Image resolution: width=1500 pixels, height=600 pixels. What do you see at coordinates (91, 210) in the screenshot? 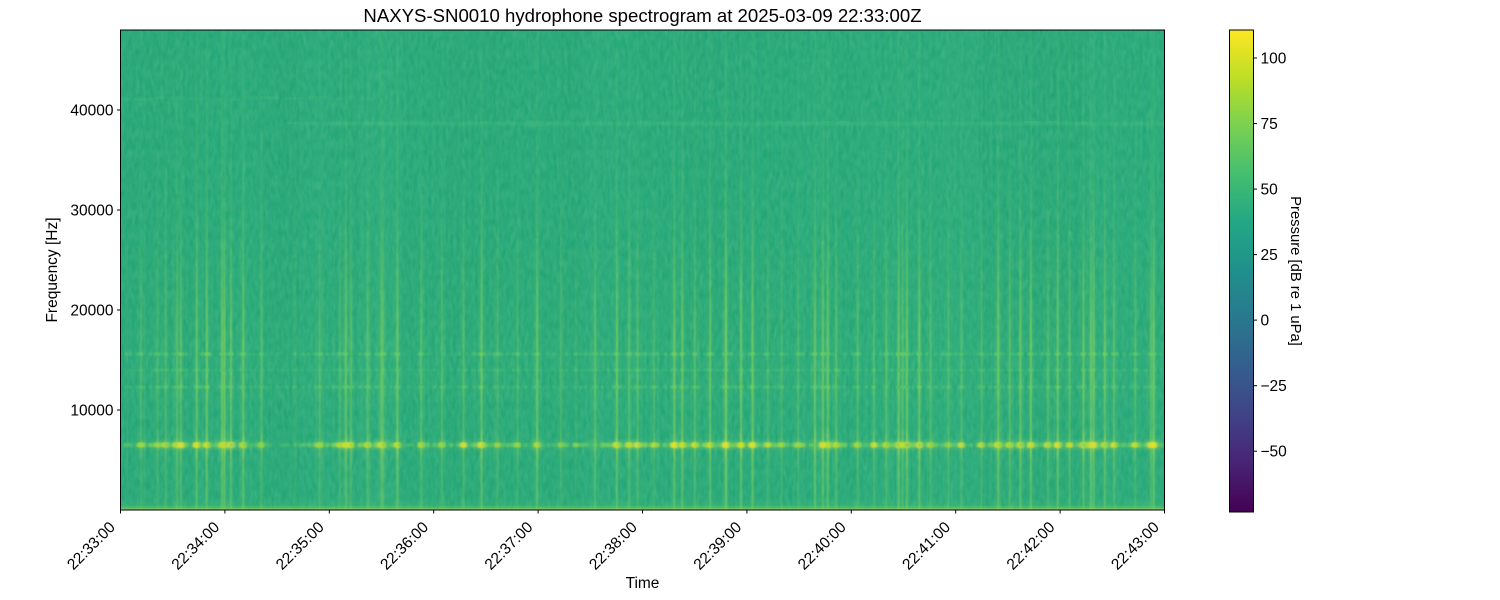
I see `svg-text: 30000` at bounding box center [91, 210].